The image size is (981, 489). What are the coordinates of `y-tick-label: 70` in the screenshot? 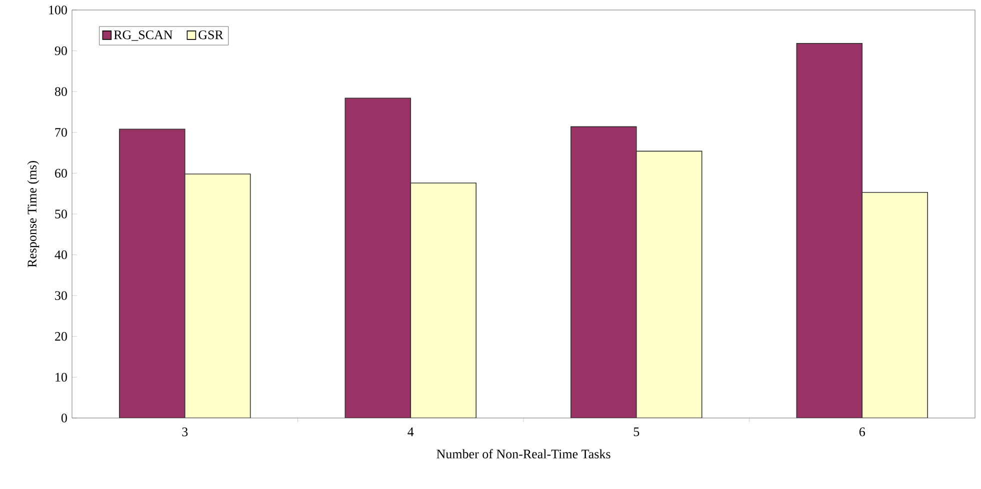 It's located at (61, 132).